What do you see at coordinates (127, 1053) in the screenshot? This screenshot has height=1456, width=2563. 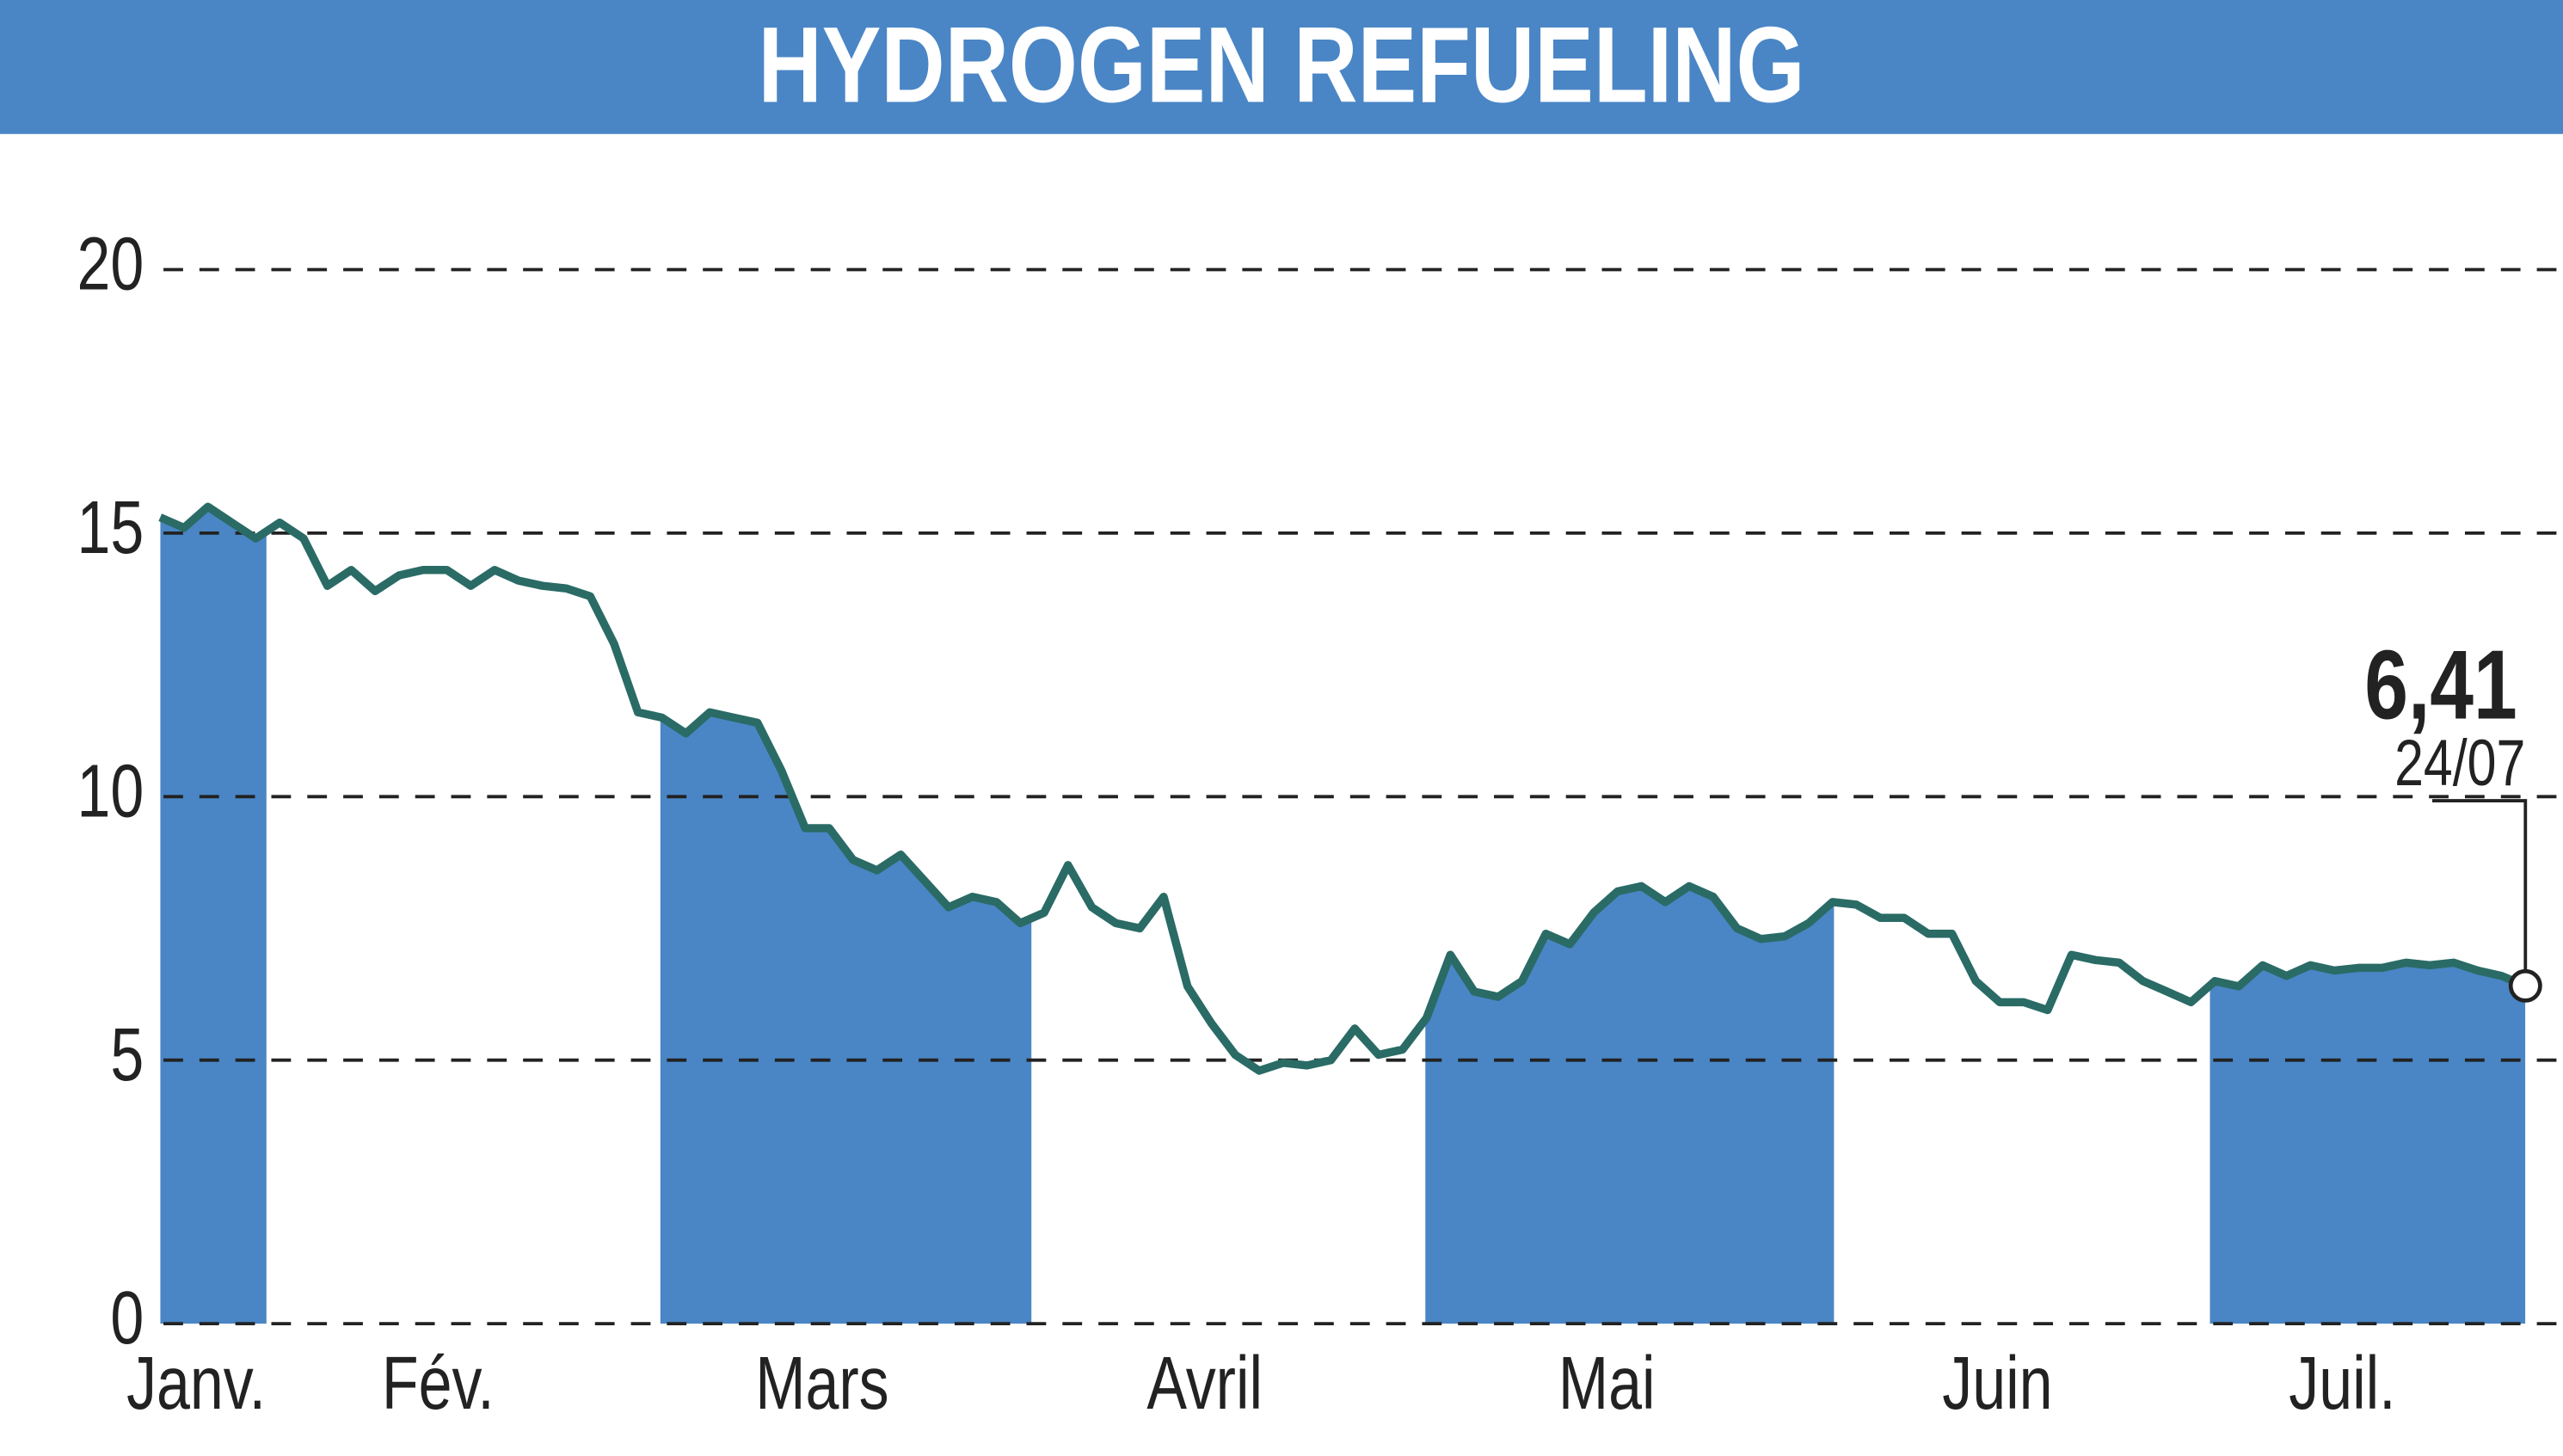 I see `y-tick-label: 5` at bounding box center [127, 1053].